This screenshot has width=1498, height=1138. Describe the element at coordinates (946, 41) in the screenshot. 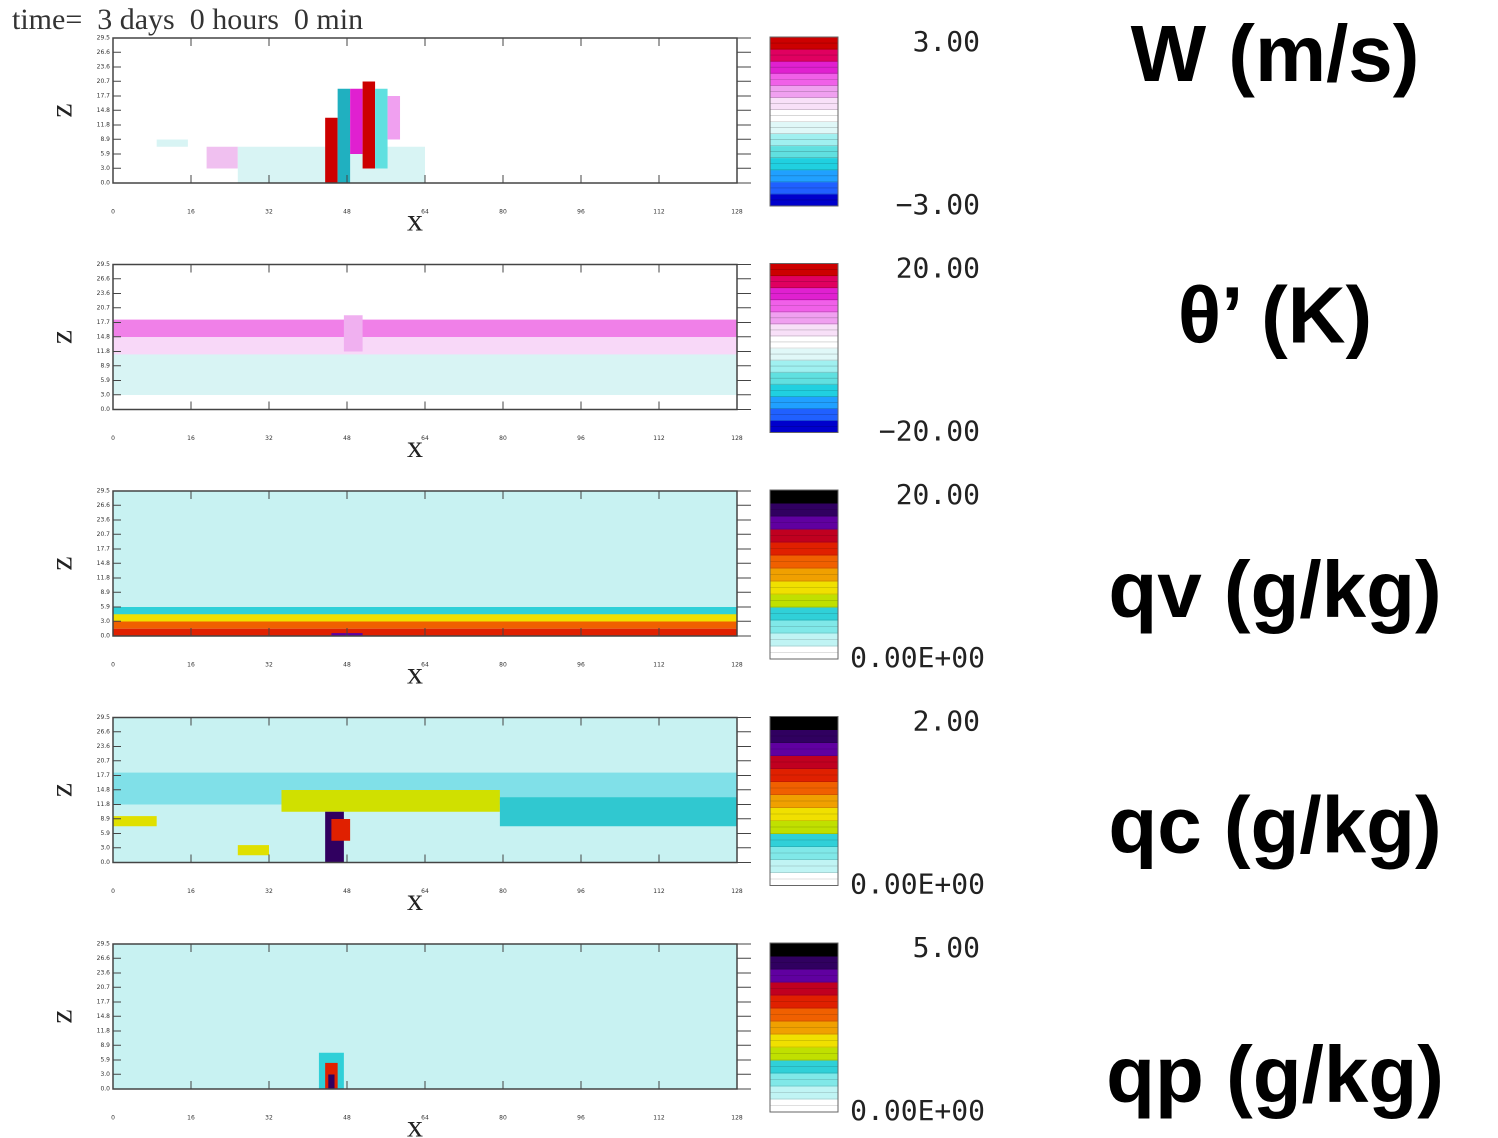

I see `colorbar-label: 3.00` at that location.